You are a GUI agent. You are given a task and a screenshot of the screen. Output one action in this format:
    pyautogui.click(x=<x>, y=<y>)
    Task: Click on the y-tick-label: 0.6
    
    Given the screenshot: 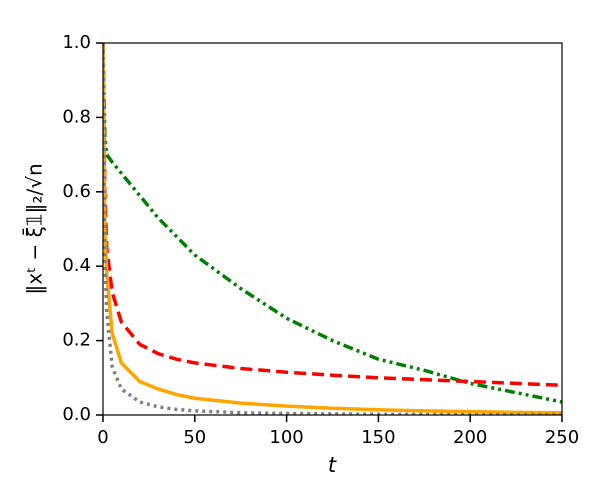 What is the action you would take?
    pyautogui.click(x=76, y=191)
    